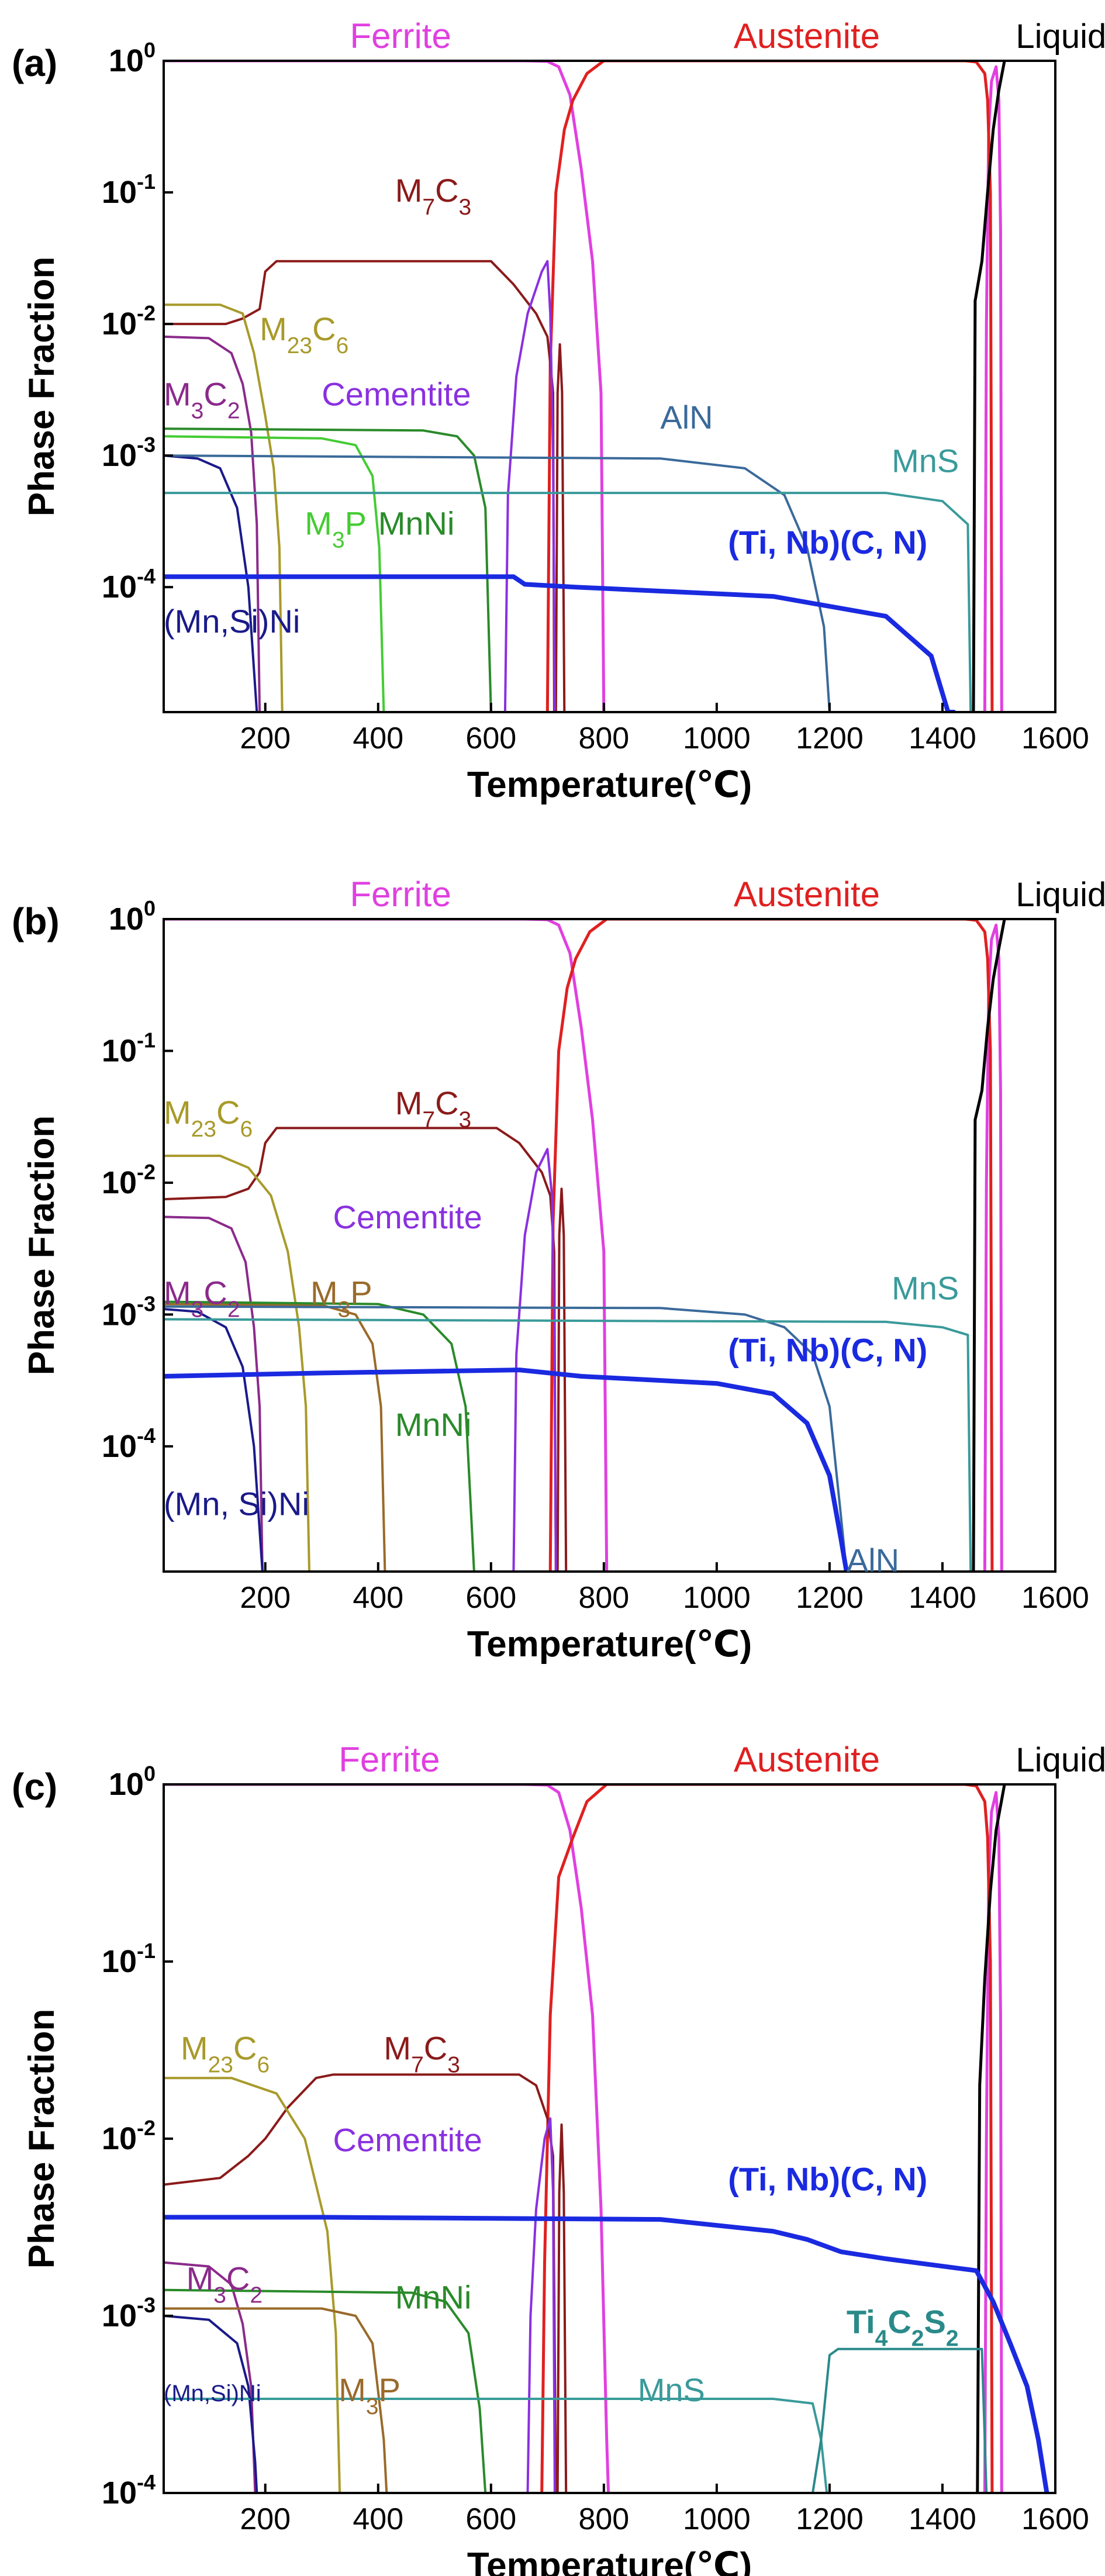  What do you see at coordinates (903, 2327) in the screenshot?
I see `phase-label: Ti4C2S2` at bounding box center [903, 2327].